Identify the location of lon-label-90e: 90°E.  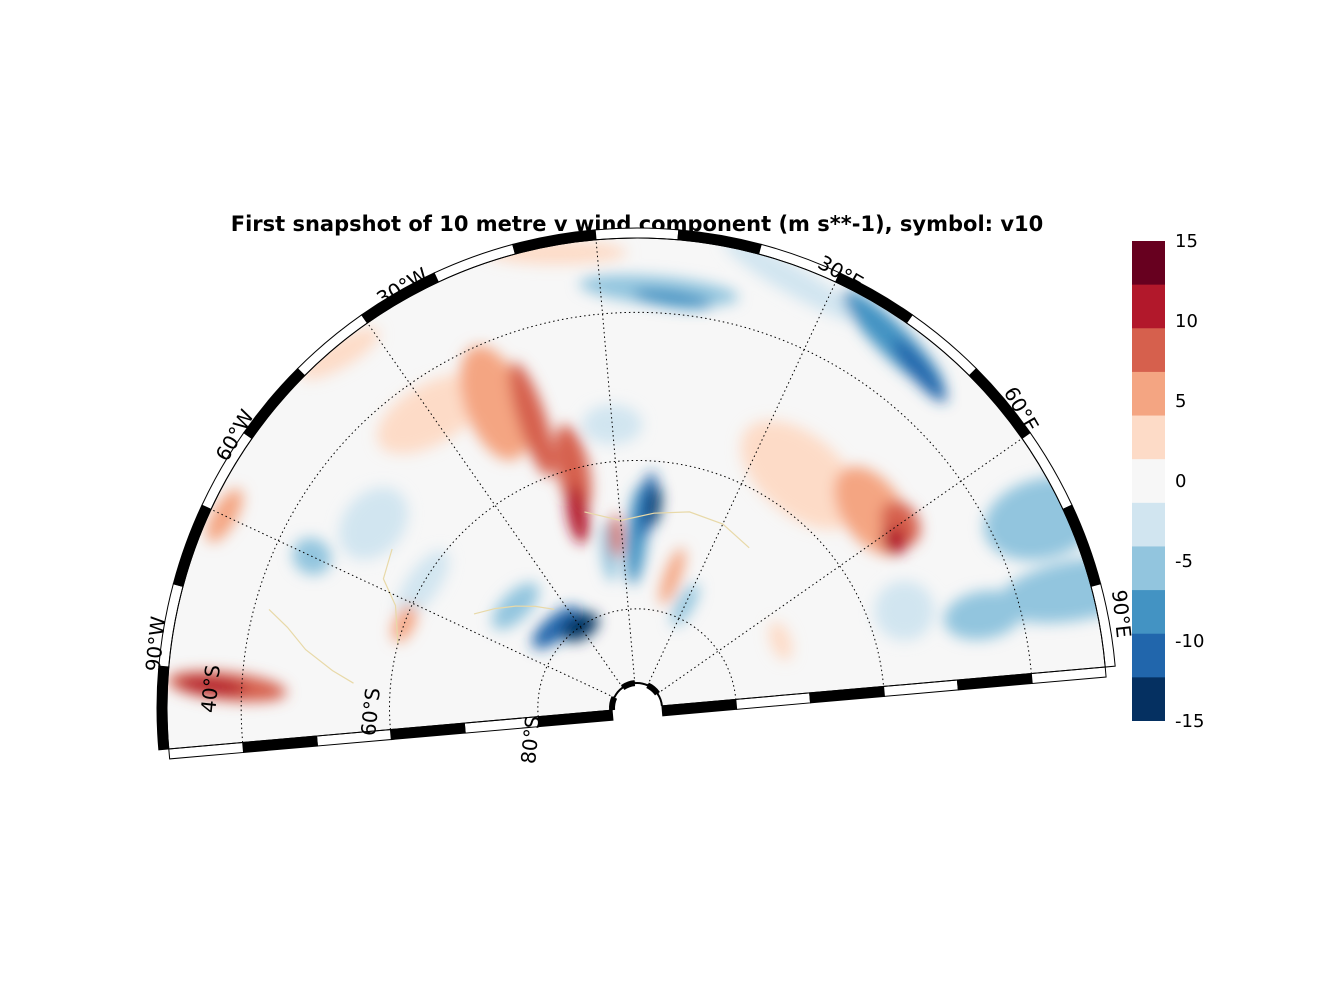
(1121, 614).